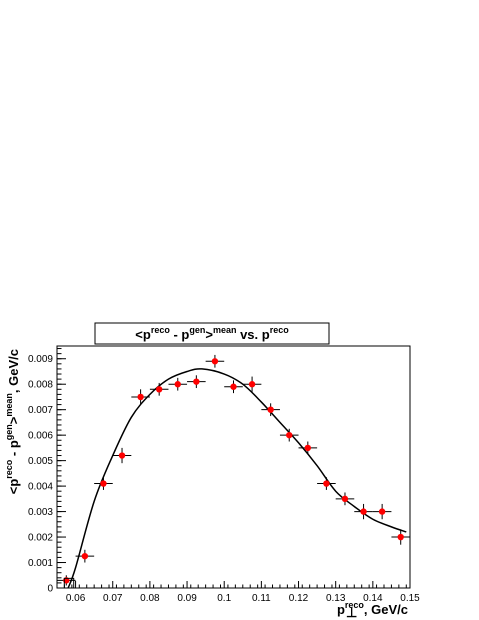 The image size is (479, 620). I want to click on x-tick-label: 0.08, so click(150, 598).